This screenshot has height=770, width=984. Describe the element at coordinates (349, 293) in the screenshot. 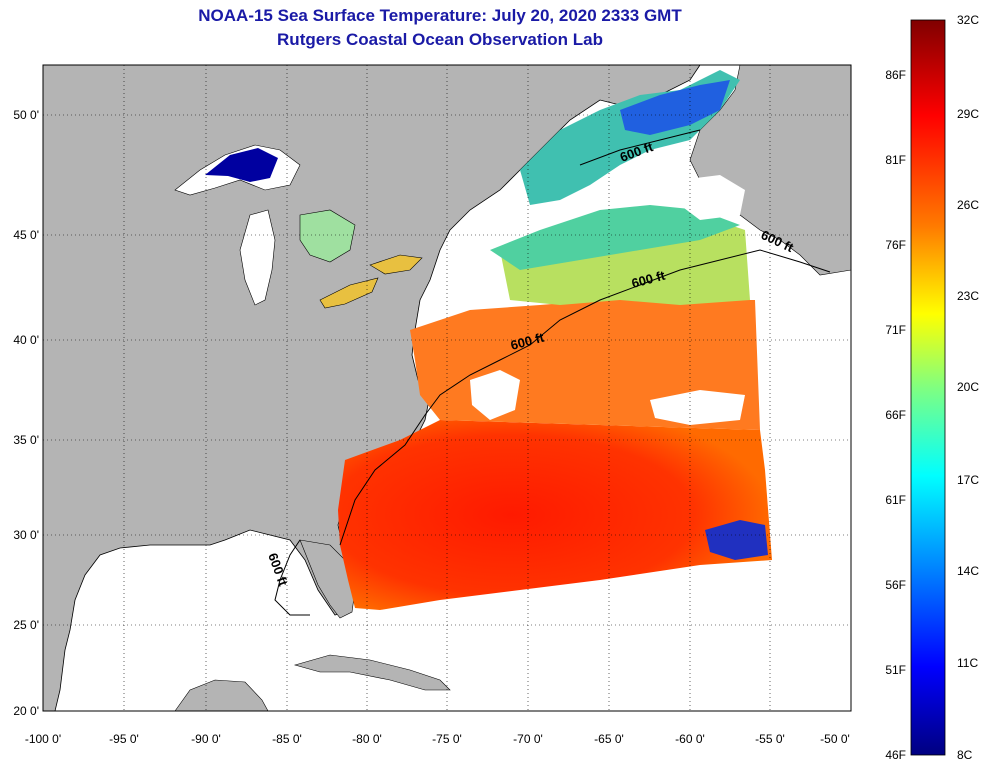

I see `lake-erie` at that location.